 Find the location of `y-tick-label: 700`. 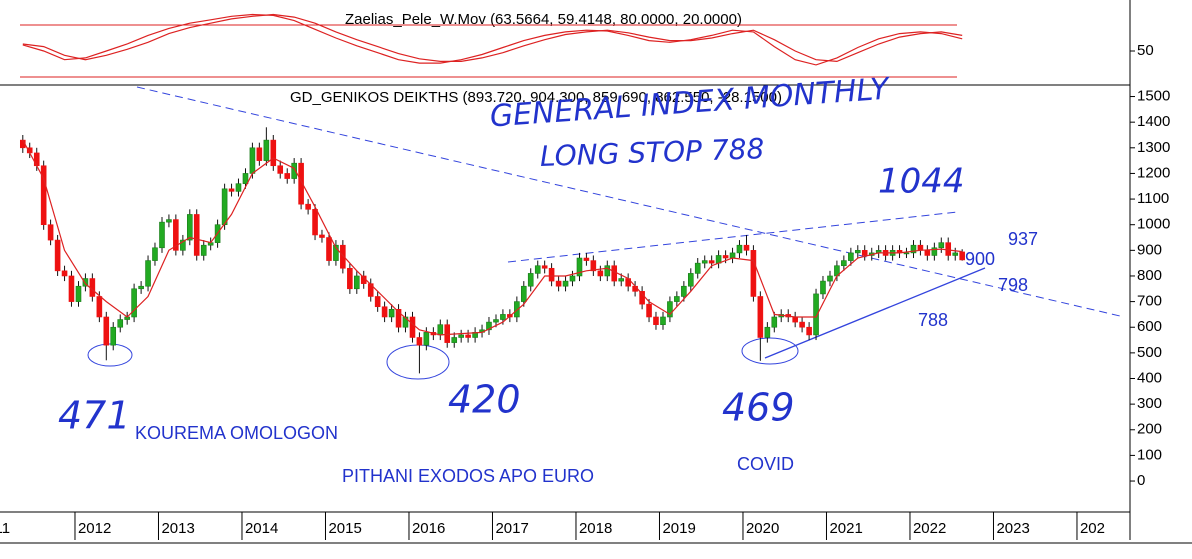

y-tick-label: 700 is located at coordinates (1149, 301).